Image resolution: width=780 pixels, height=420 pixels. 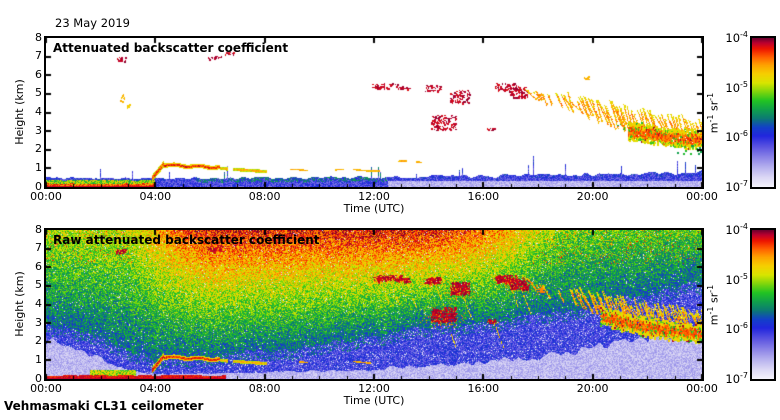 I want to click on colorbar-bottom, so click(x=763, y=304).